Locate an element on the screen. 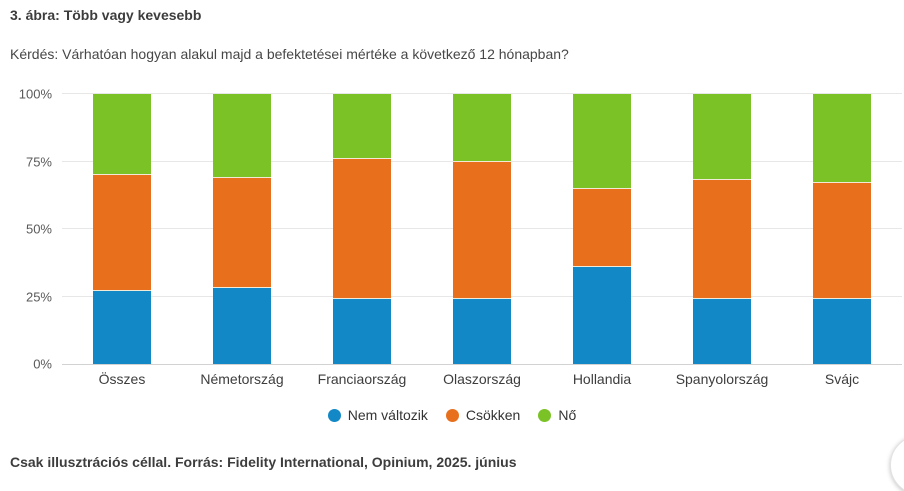  legend-label: Nő is located at coordinates (567, 415).